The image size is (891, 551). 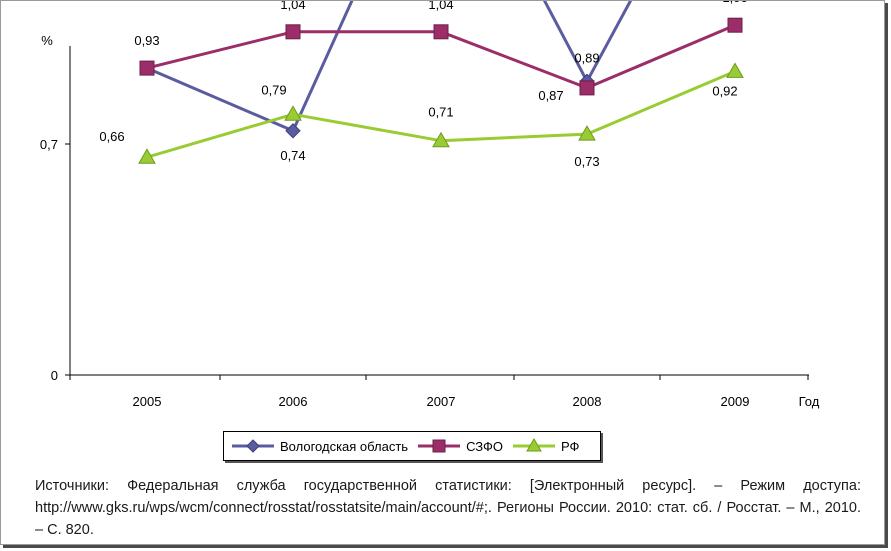 I want to click on x-tick-label: 2008, so click(x=587, y=401).